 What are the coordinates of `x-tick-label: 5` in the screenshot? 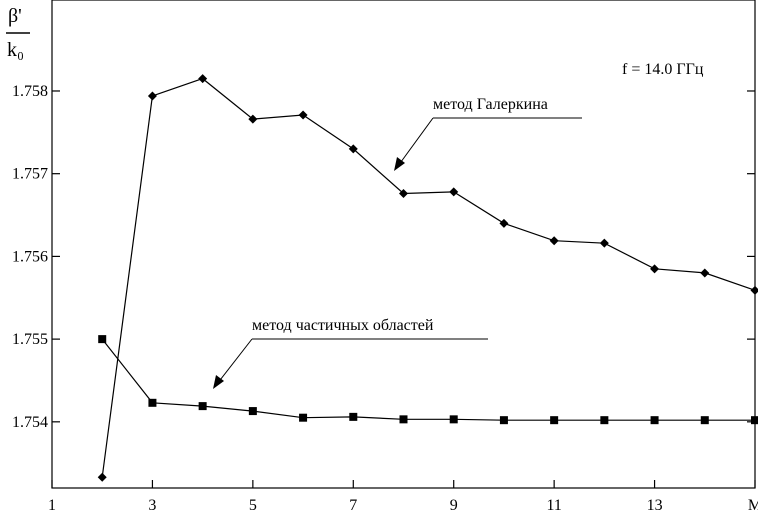 It's located at (253, 505).